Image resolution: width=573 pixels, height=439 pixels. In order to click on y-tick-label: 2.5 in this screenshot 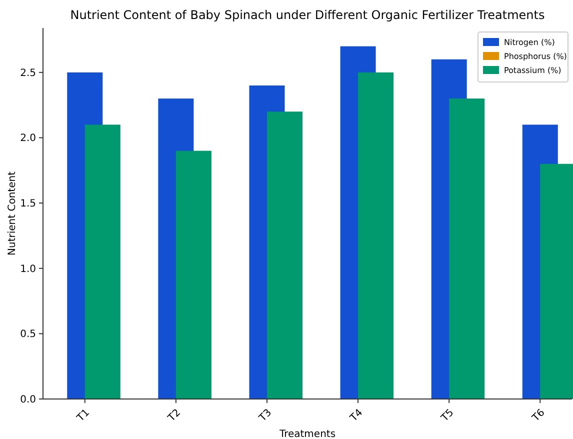, I will do `click(28, 73)`.